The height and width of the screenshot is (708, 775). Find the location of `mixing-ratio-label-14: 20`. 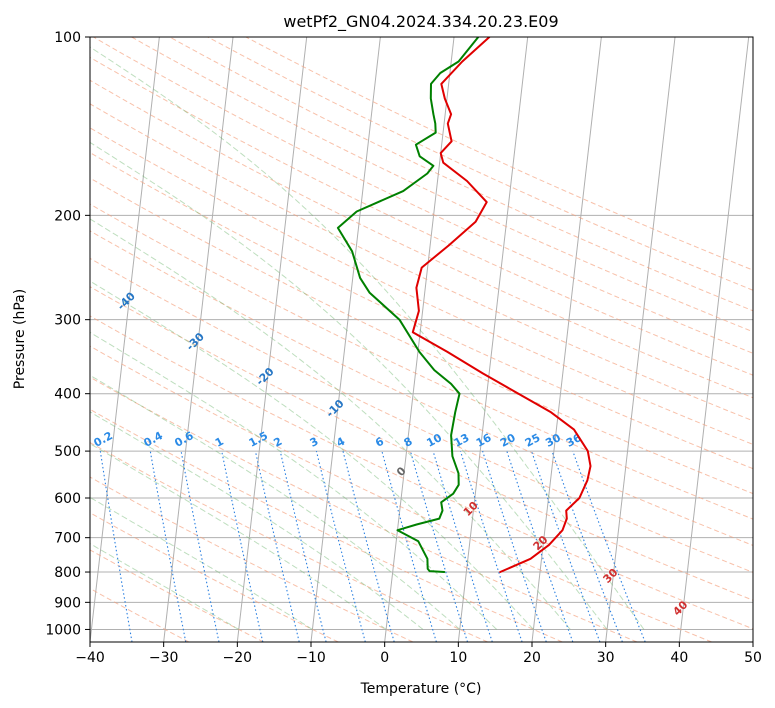

mixing-ratio-label-14: 20 is located at coordinates (508, 440).